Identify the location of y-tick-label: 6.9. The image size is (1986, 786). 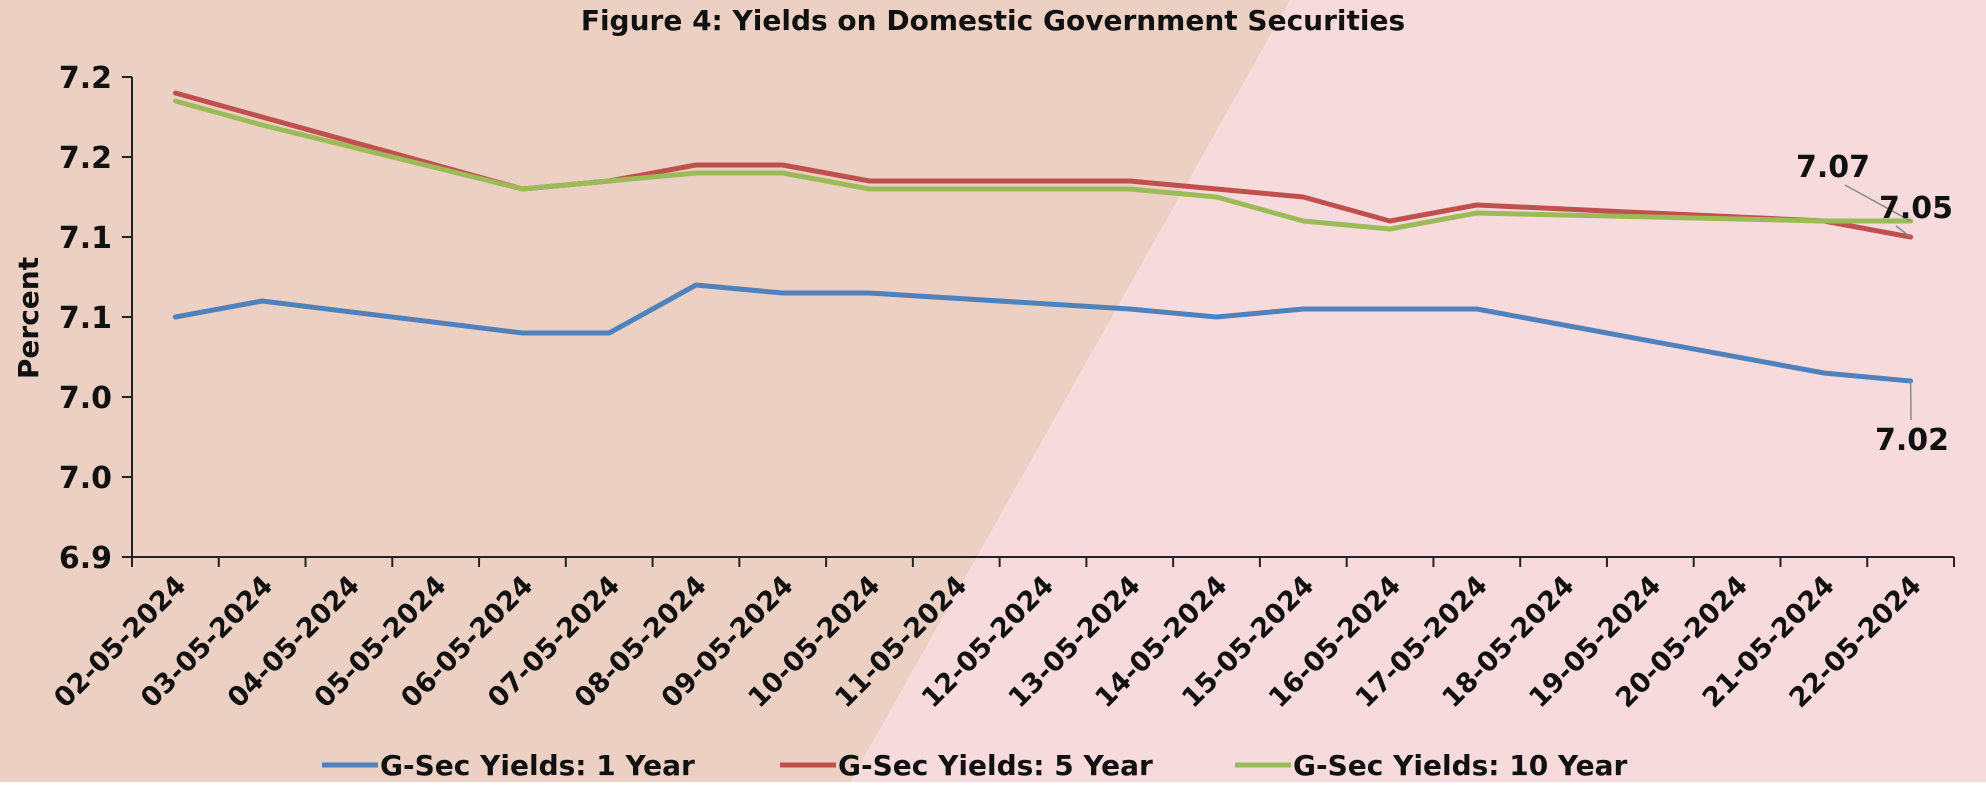
(85, 558).